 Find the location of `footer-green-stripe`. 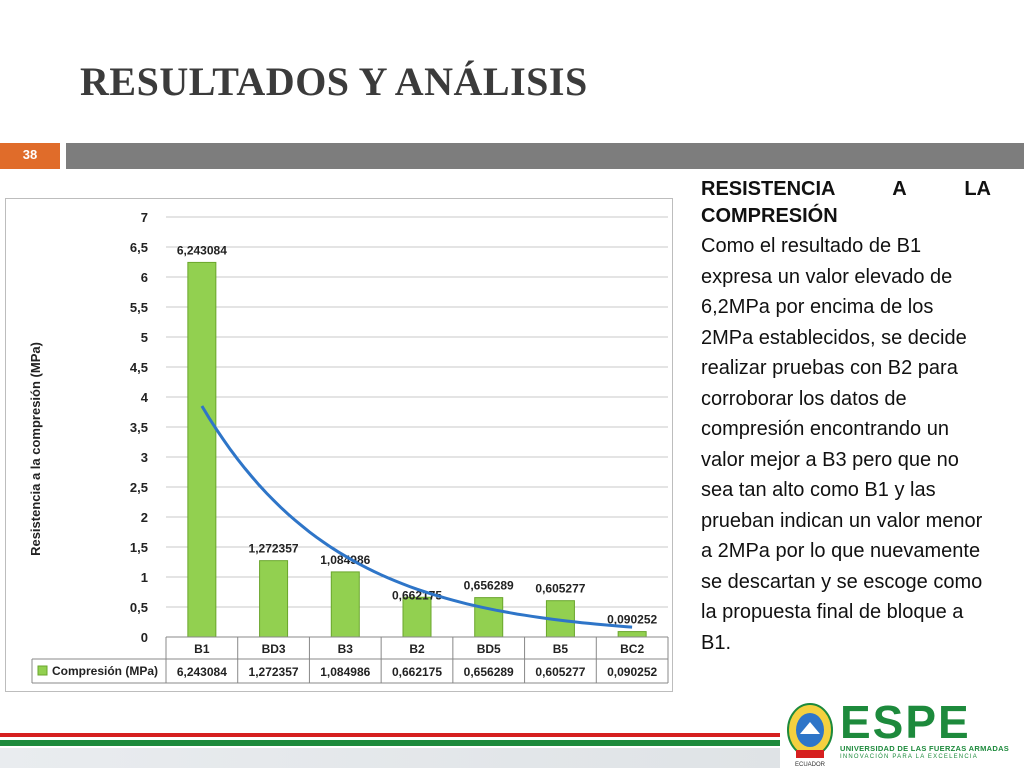

footer-green-stripe is located at coordinates (390, 743).